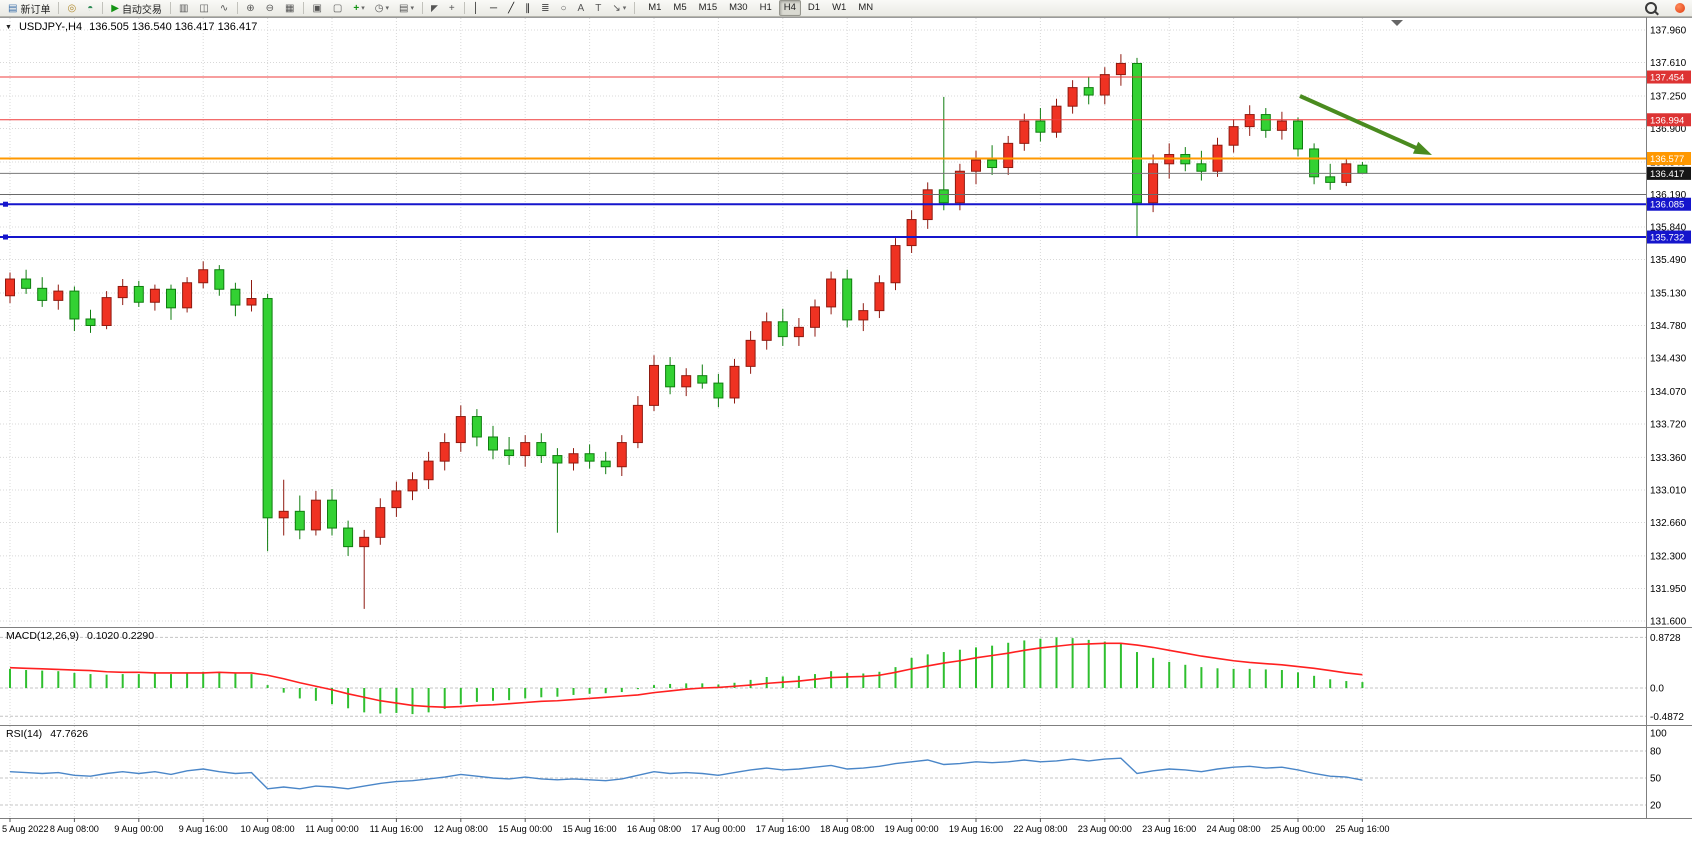  I want to click on time-axis-label: 16 Aug 08:00, so click(654, 829).